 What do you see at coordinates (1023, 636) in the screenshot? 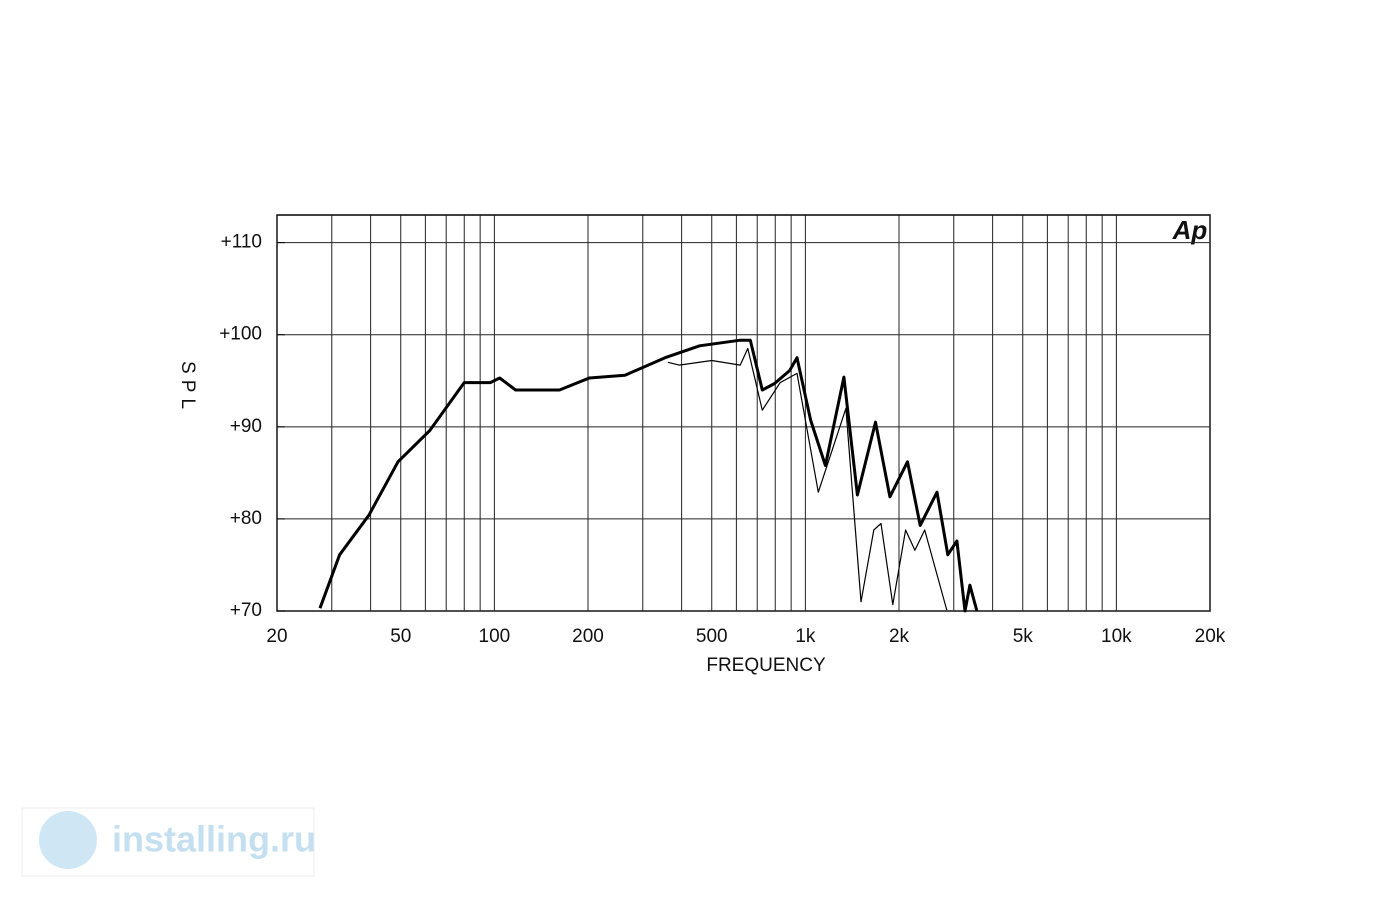
I see `x-tick-label: 5k` at bounding box center [1023, 636].